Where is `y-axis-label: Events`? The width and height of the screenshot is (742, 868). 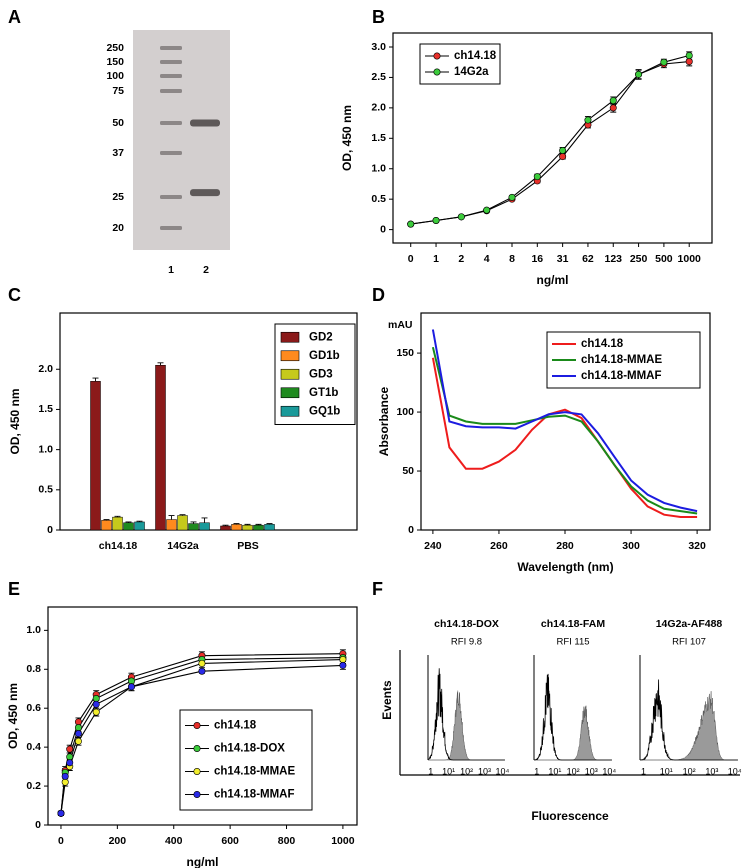
y-axis-label: Events is located at coordinates (387, 700).